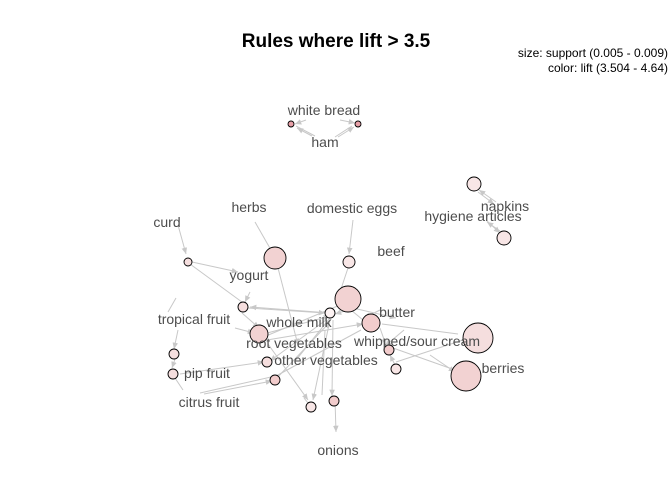 The image size is (672, 480). What do you see at coordinates (194, 319) in the screenshot?
I see `label-tropical-fruit: tropical fruit` at bounding box center [194, 319].